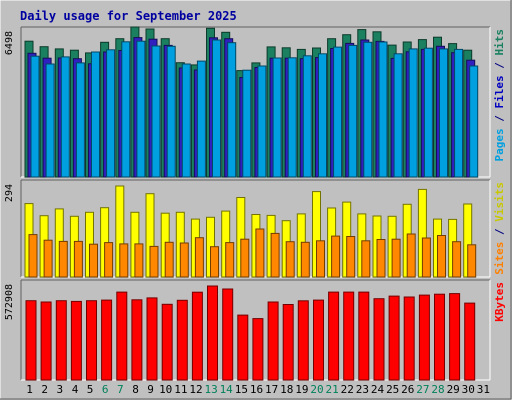 The width and height of the screenshot is (512, 405). What do you see at coordinates (422, 389) in the screenshot?
I see `x-tick-day-27: 27` at bounding box center [422, 389].